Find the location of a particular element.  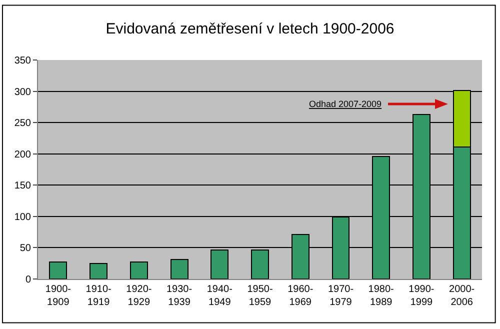

y-tick-label: 200 is located at coordinates (23, 154).